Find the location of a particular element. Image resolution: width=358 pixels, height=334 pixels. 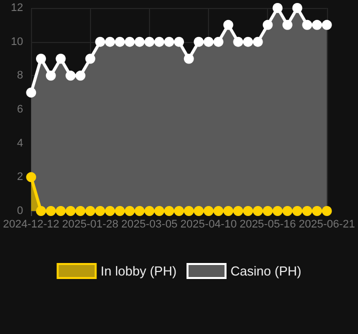

x-tick-label: 2024-12-12 is located at coordinates (31, 224).